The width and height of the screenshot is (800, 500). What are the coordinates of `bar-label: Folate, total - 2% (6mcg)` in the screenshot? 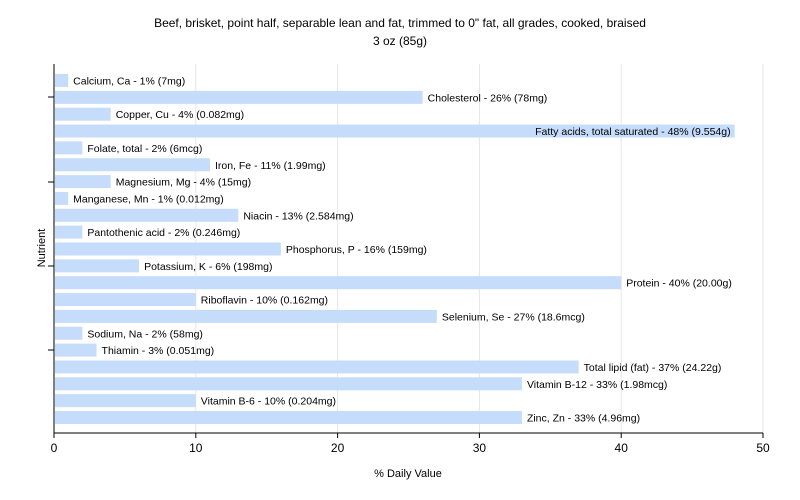 It's located at (144, 149).